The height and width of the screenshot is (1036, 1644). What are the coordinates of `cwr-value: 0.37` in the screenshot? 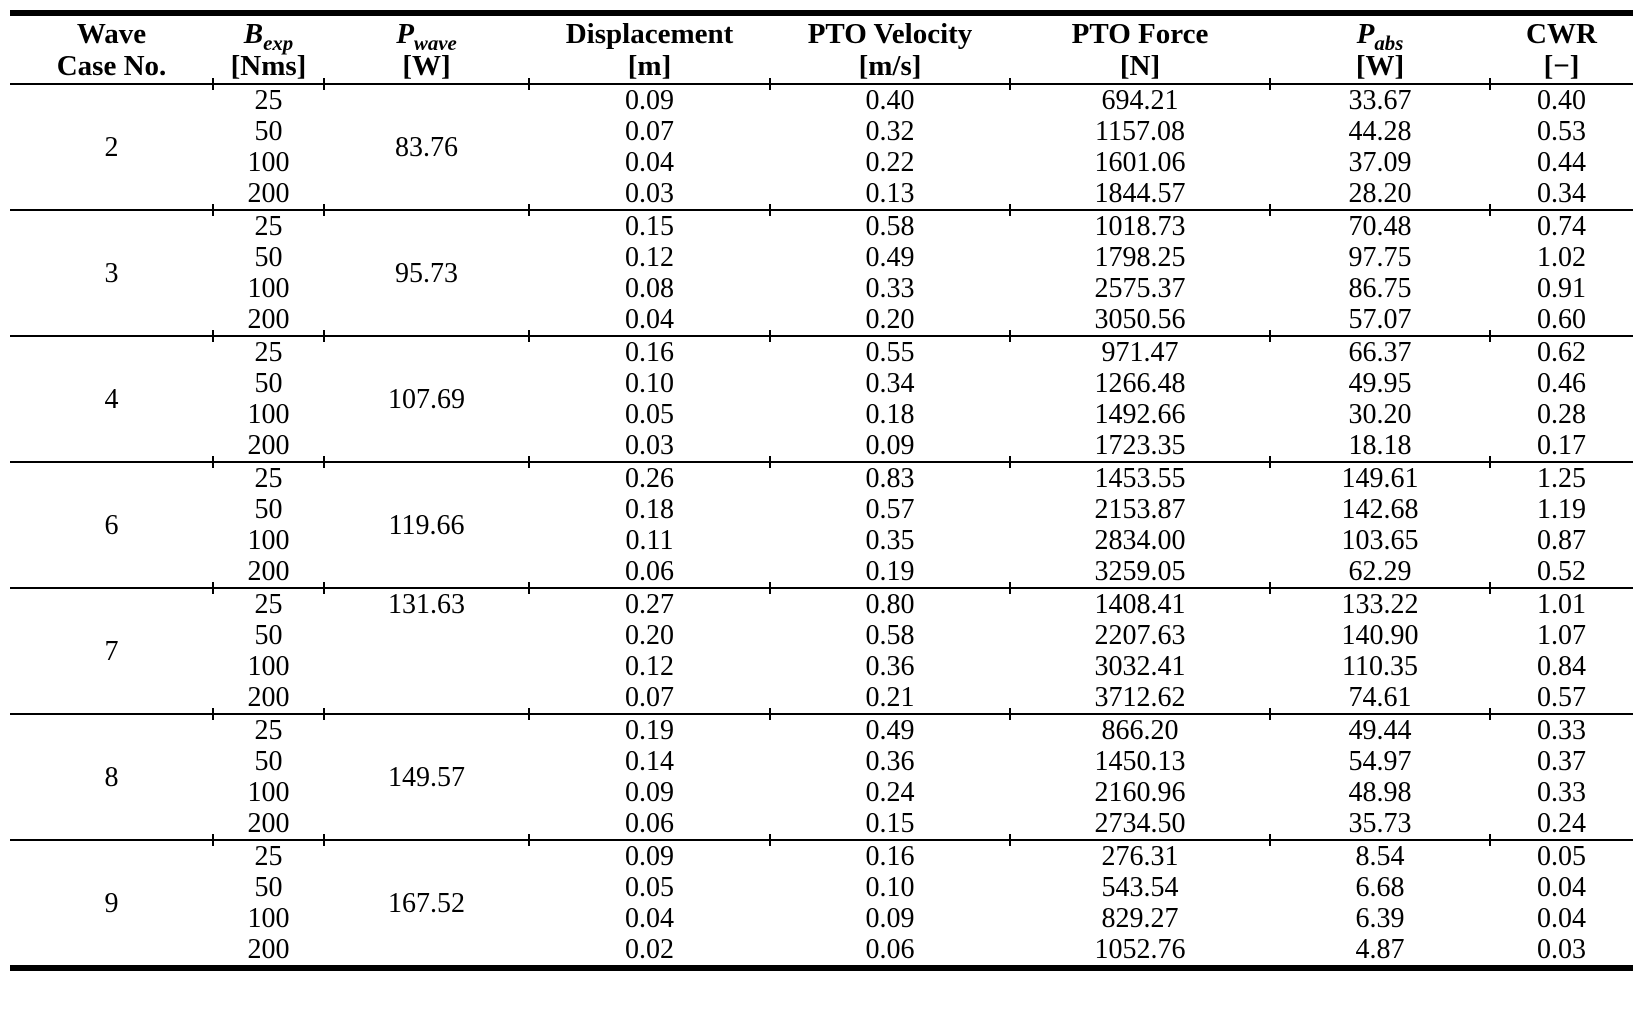 It's located at (1561, 761).